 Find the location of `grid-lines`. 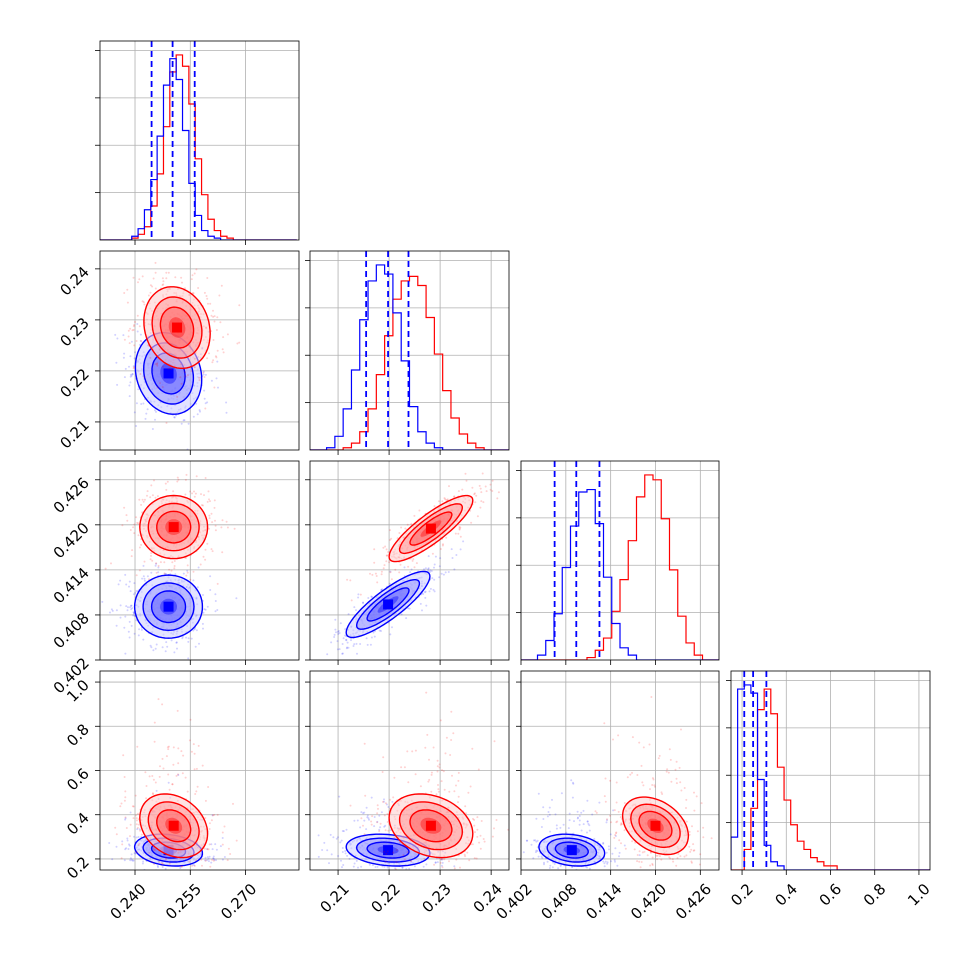

grid-lines is located at coordinates (199, 770).